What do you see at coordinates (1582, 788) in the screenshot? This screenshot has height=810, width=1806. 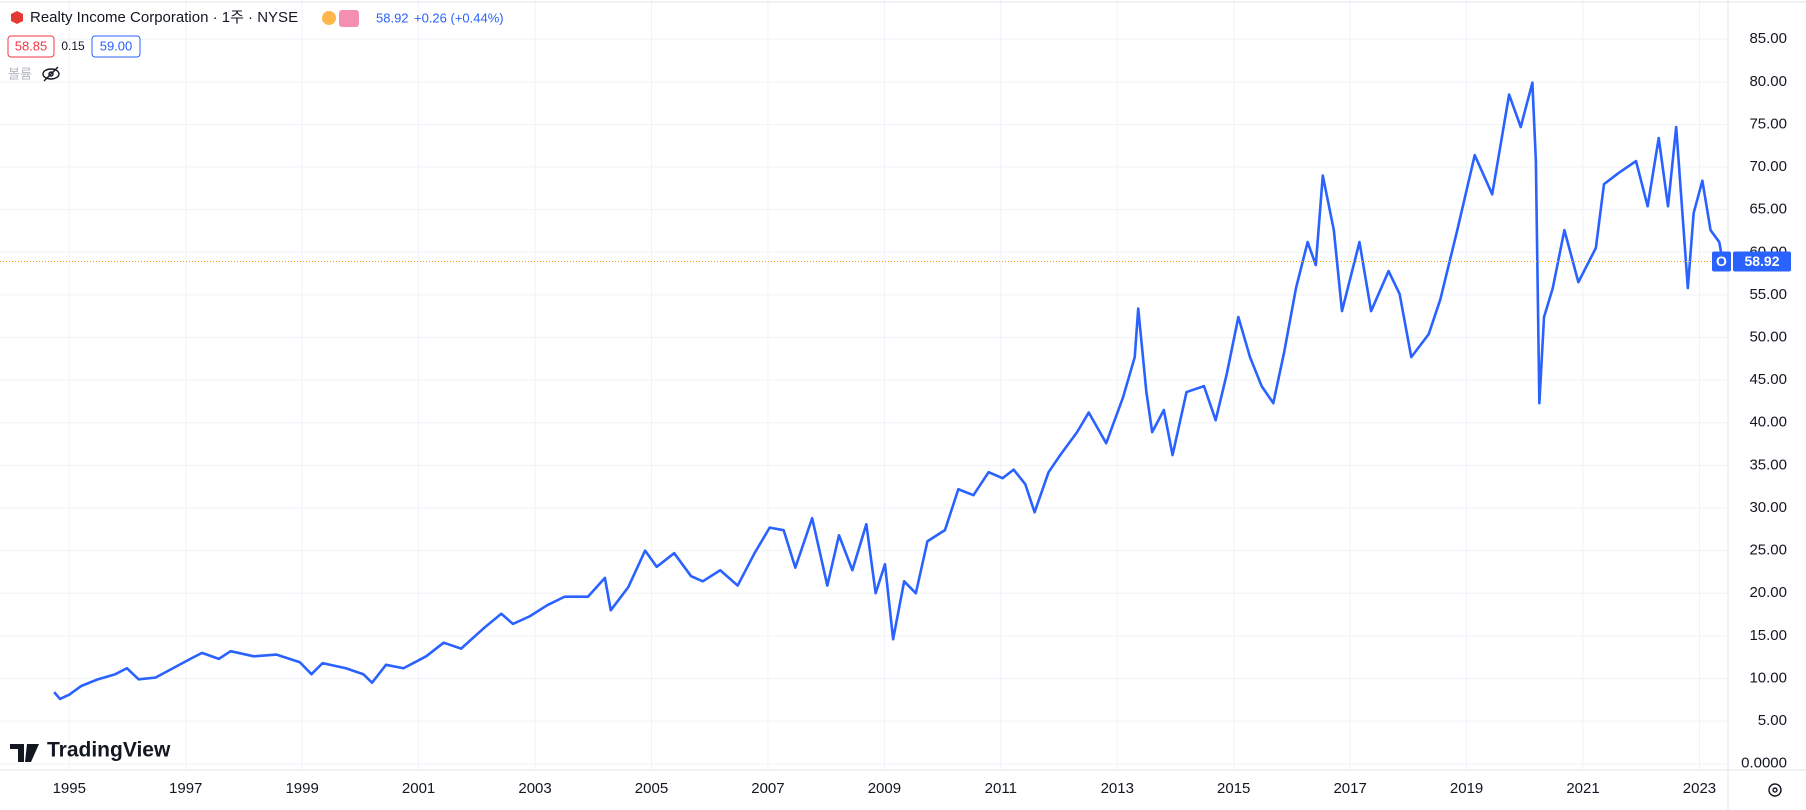 I see `x-tick-label: 2021` at bounding box center [1582, 788].